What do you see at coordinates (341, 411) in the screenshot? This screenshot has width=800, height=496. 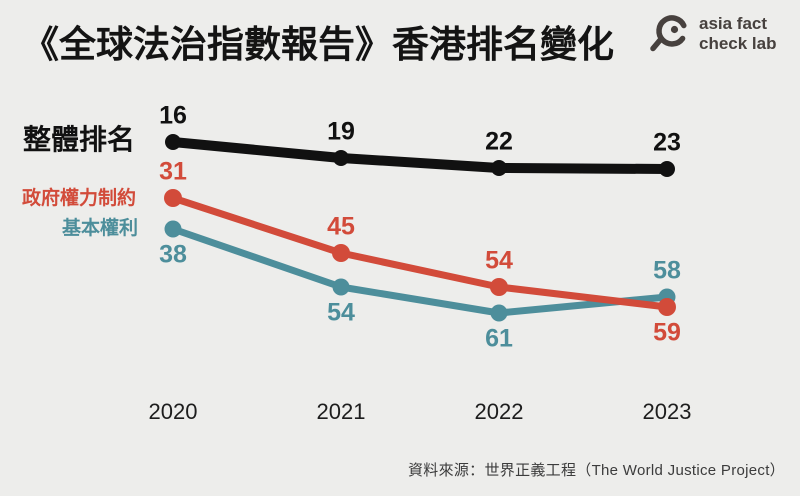 I see `x-axis-label: 2021` at bounding box center [341, 411].